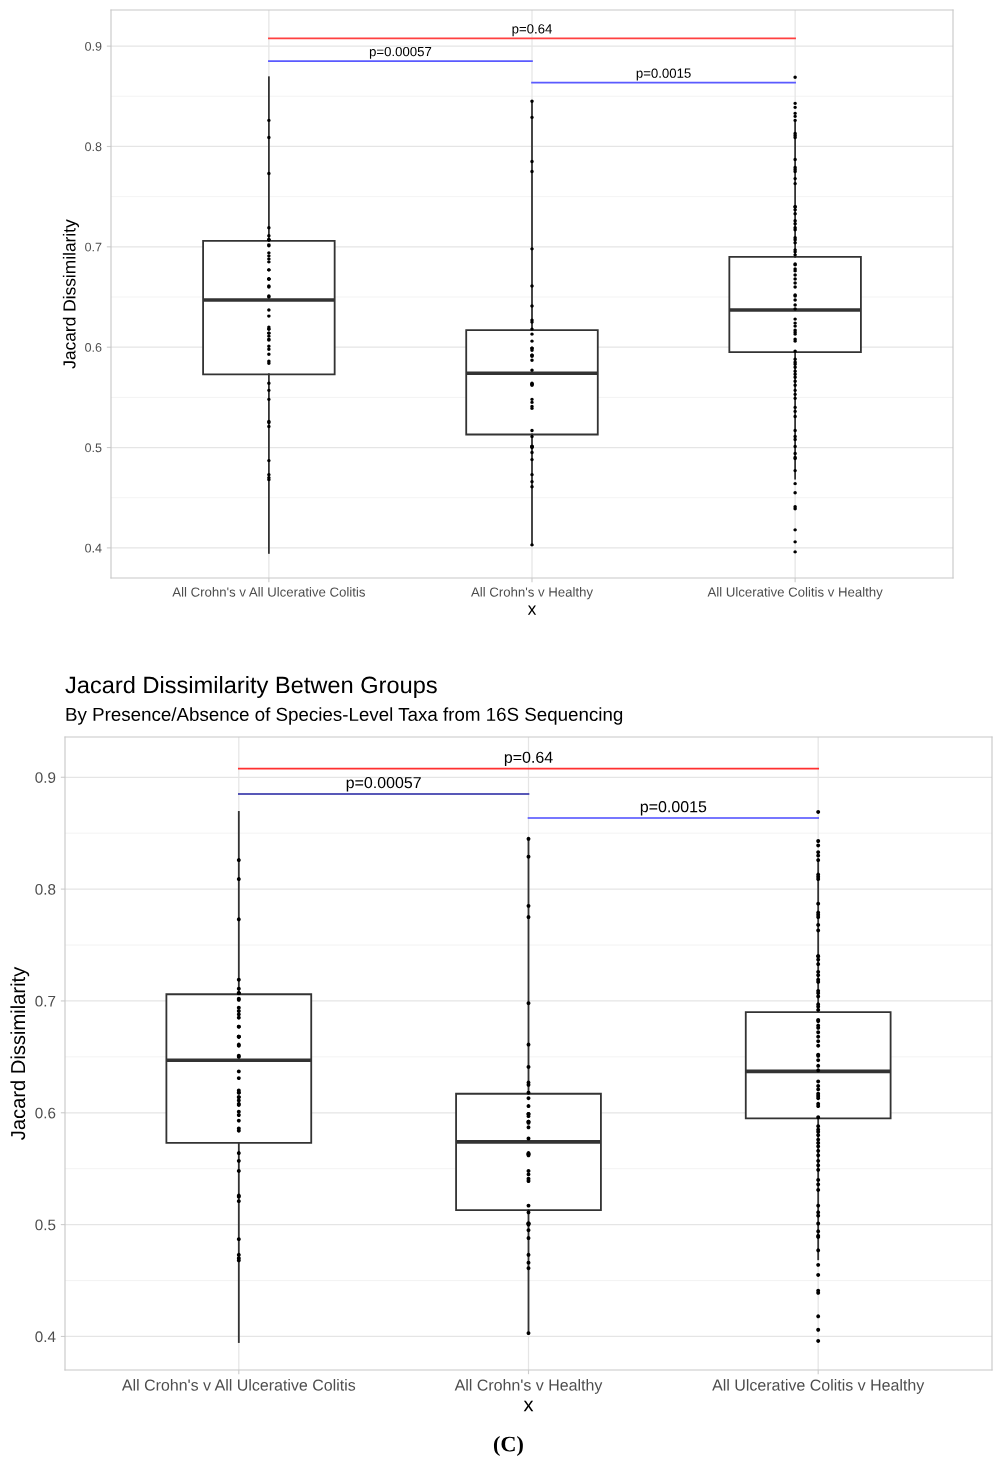 The width and height of the screenshot is (993, 1461). What do you see at coordinates (344, 716) in the screenshot?
I see `chart-subtitle: By Presence/Absence of Species-Level Taxa from 16S Sequencing` at bounding box center [344, 716].